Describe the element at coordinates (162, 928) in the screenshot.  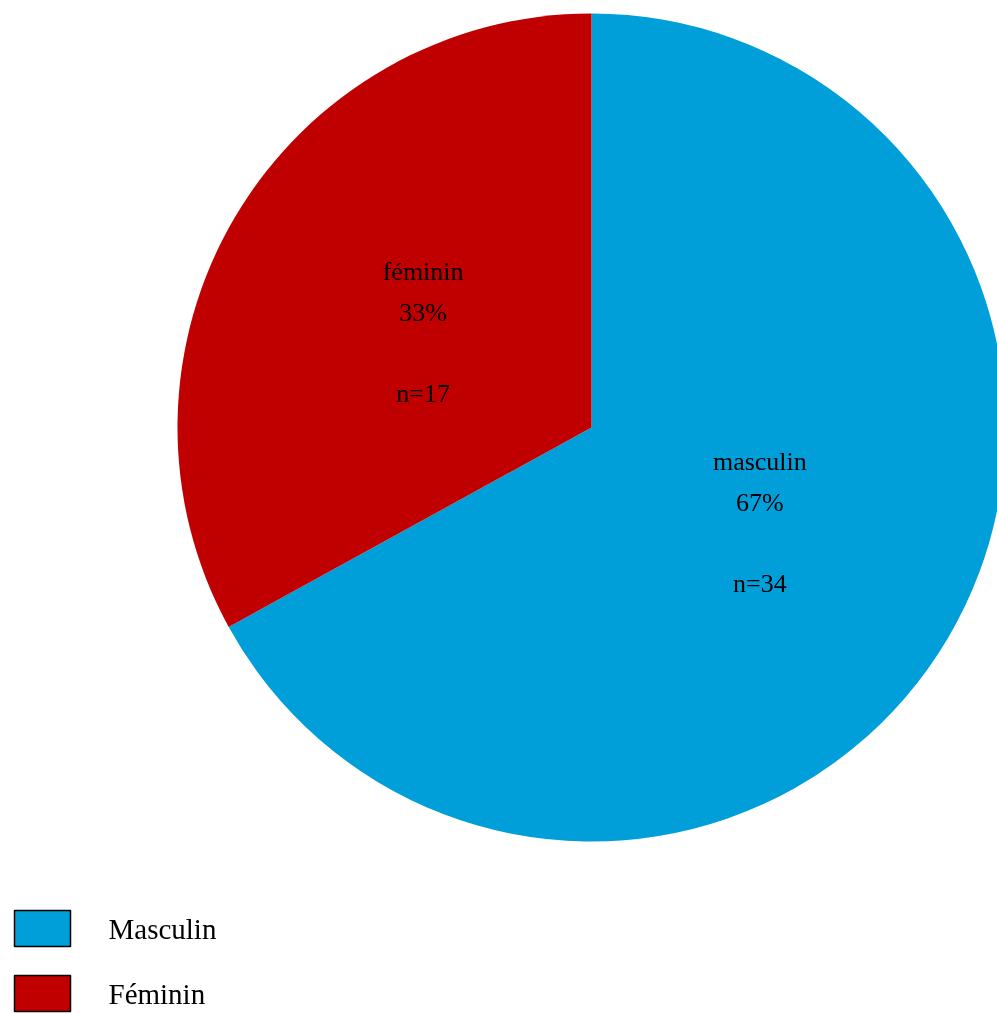
I see `legend-label: Masculin` at that location.